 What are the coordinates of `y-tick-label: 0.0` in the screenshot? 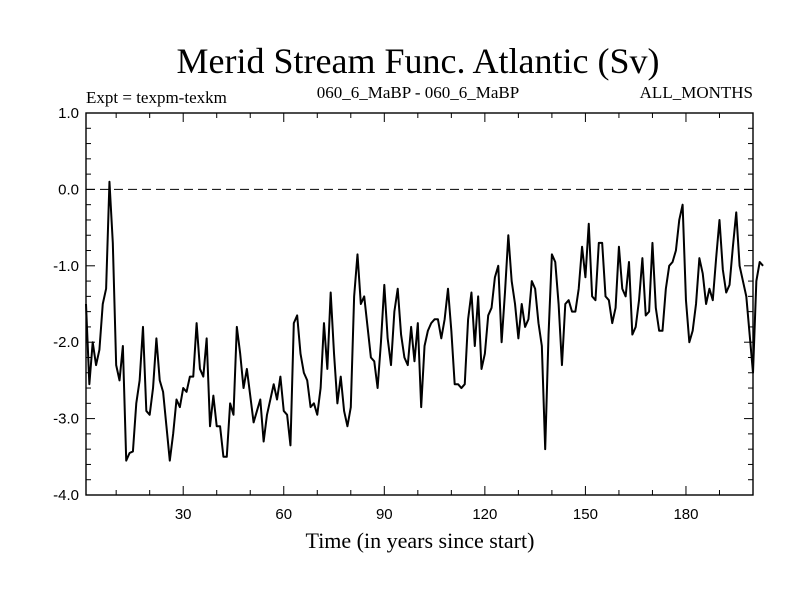 It's located at (68, 189).